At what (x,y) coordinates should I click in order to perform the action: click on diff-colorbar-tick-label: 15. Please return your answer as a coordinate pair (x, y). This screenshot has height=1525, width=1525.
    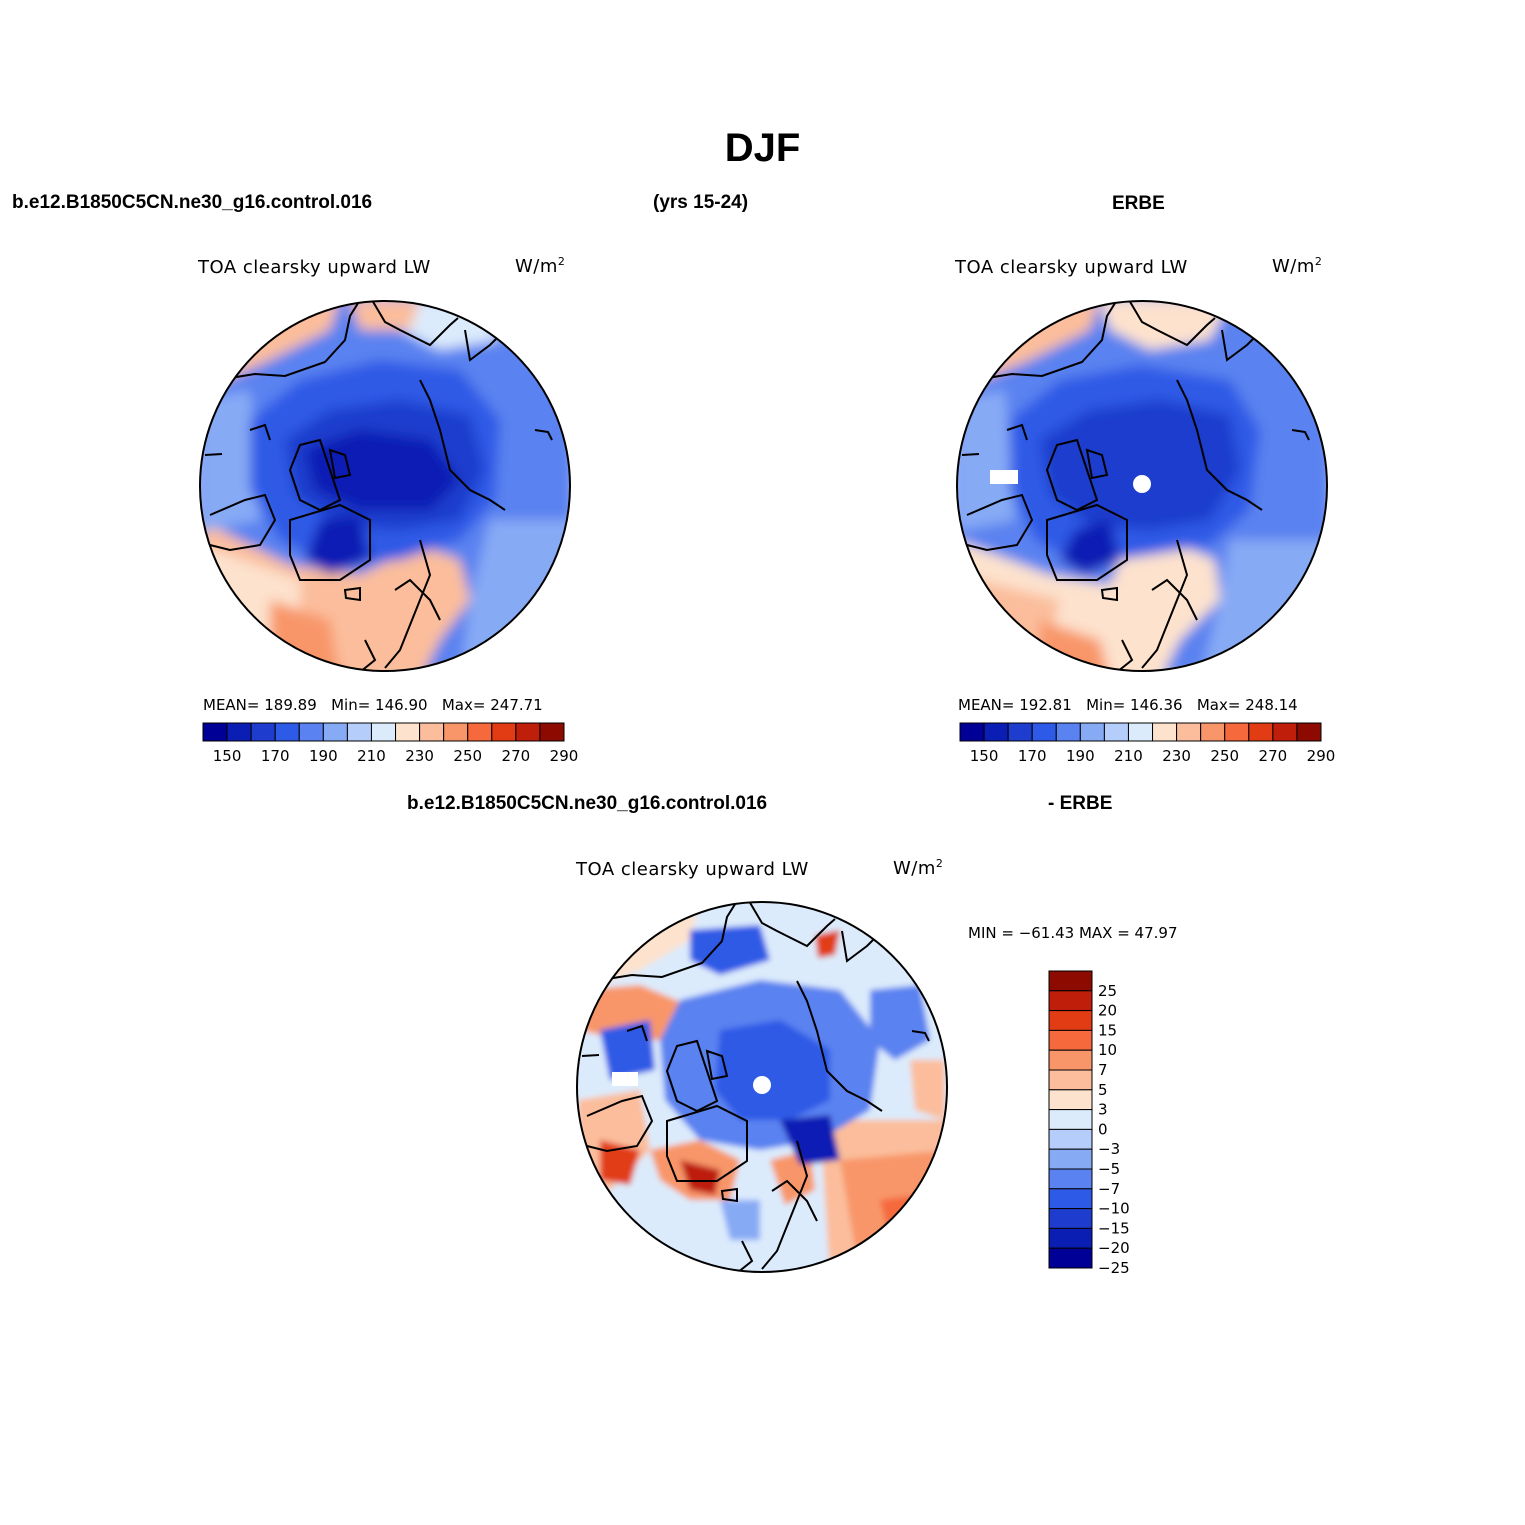
    Looking at the image, I should click on (1107, 1030).